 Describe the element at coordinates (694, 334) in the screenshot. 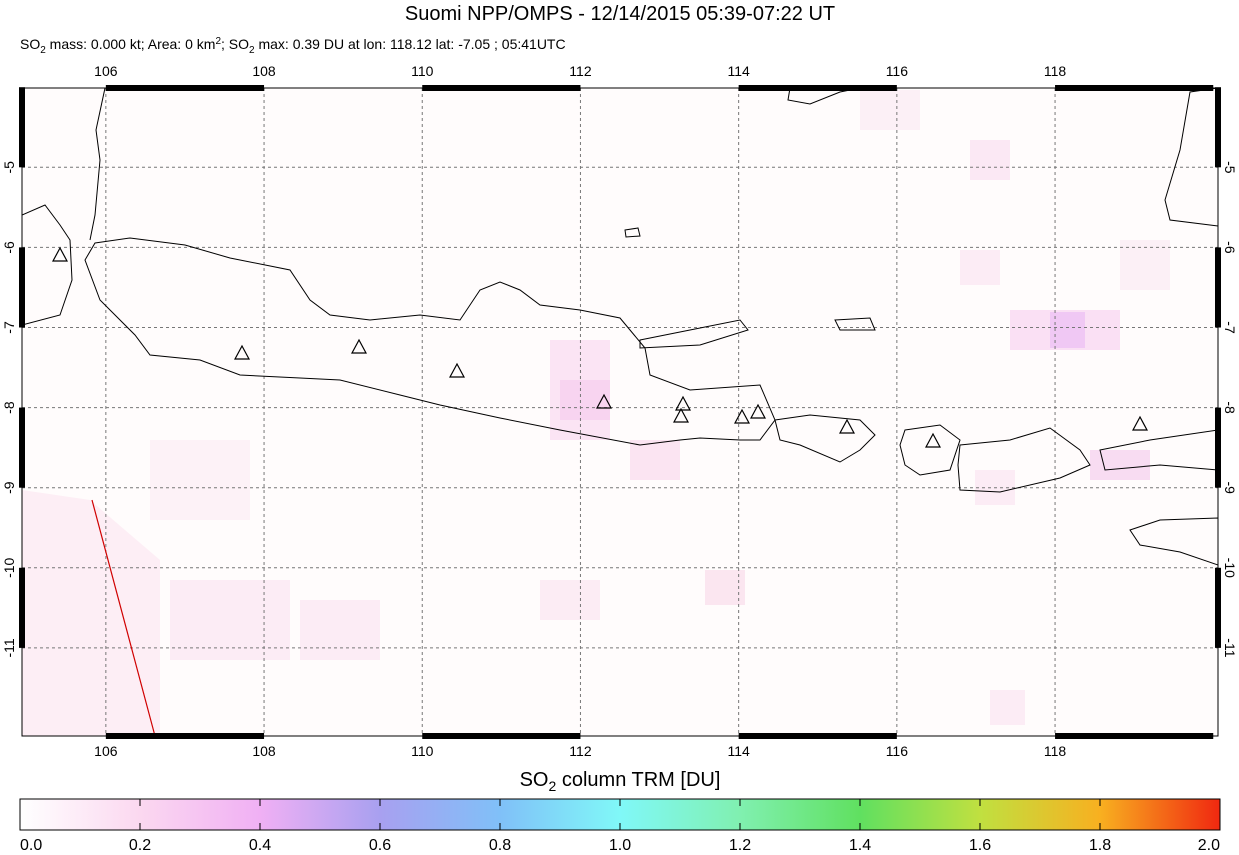

I see `coast-madura` at that location.